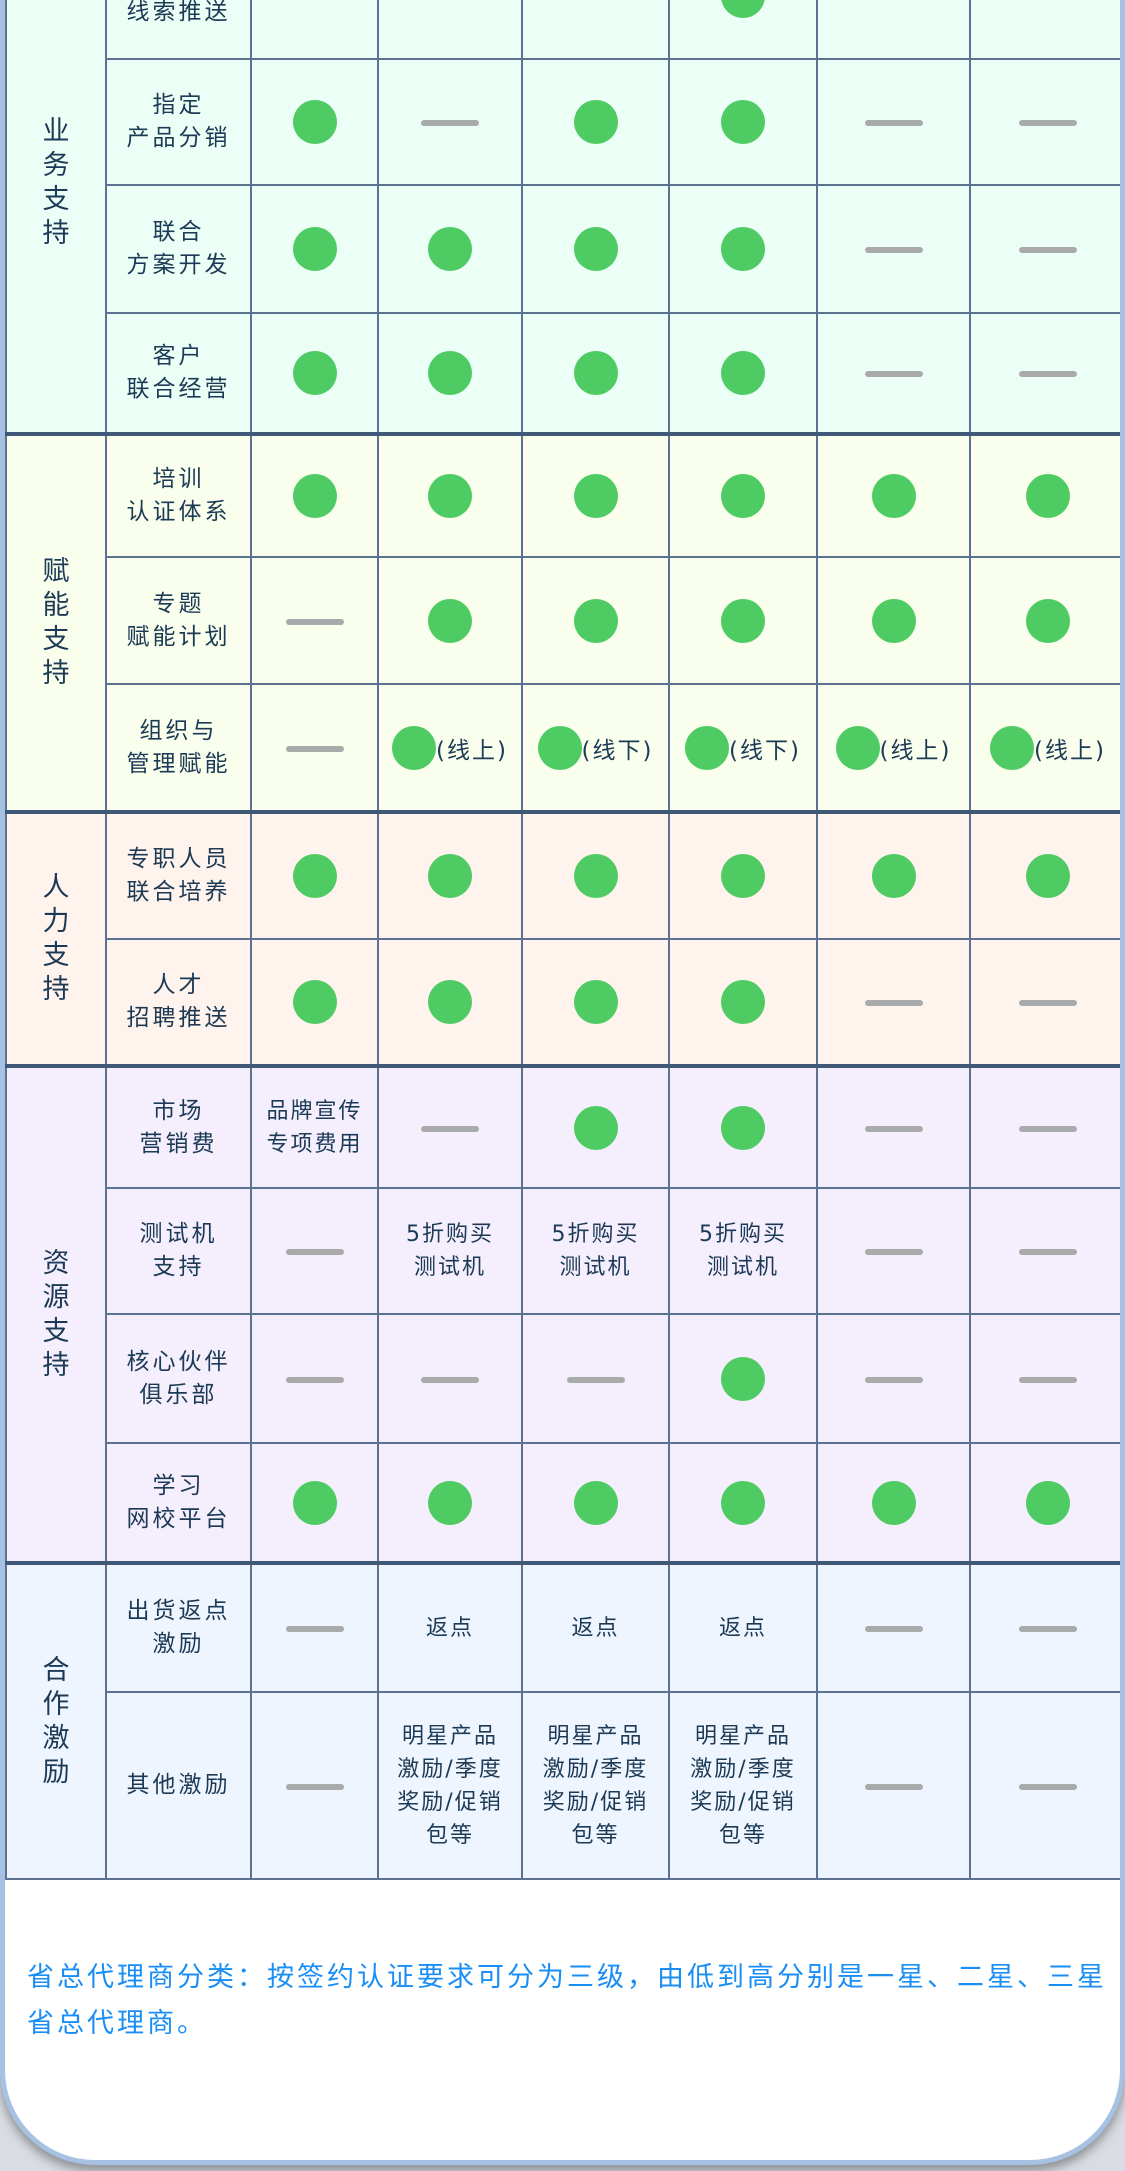  What do you see at coordinates (178, 1627) in the screenshot?
I see `row-label: 出货返点 激励` at bounding box center [178, 1627].